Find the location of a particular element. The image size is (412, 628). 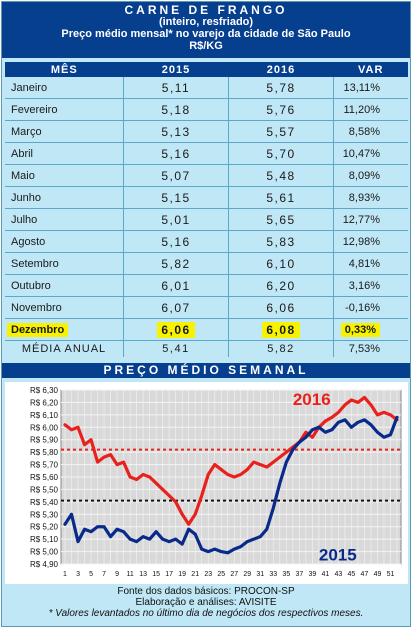

y-tick-label: R$ 5,50 is located at coordinates (44, 489).